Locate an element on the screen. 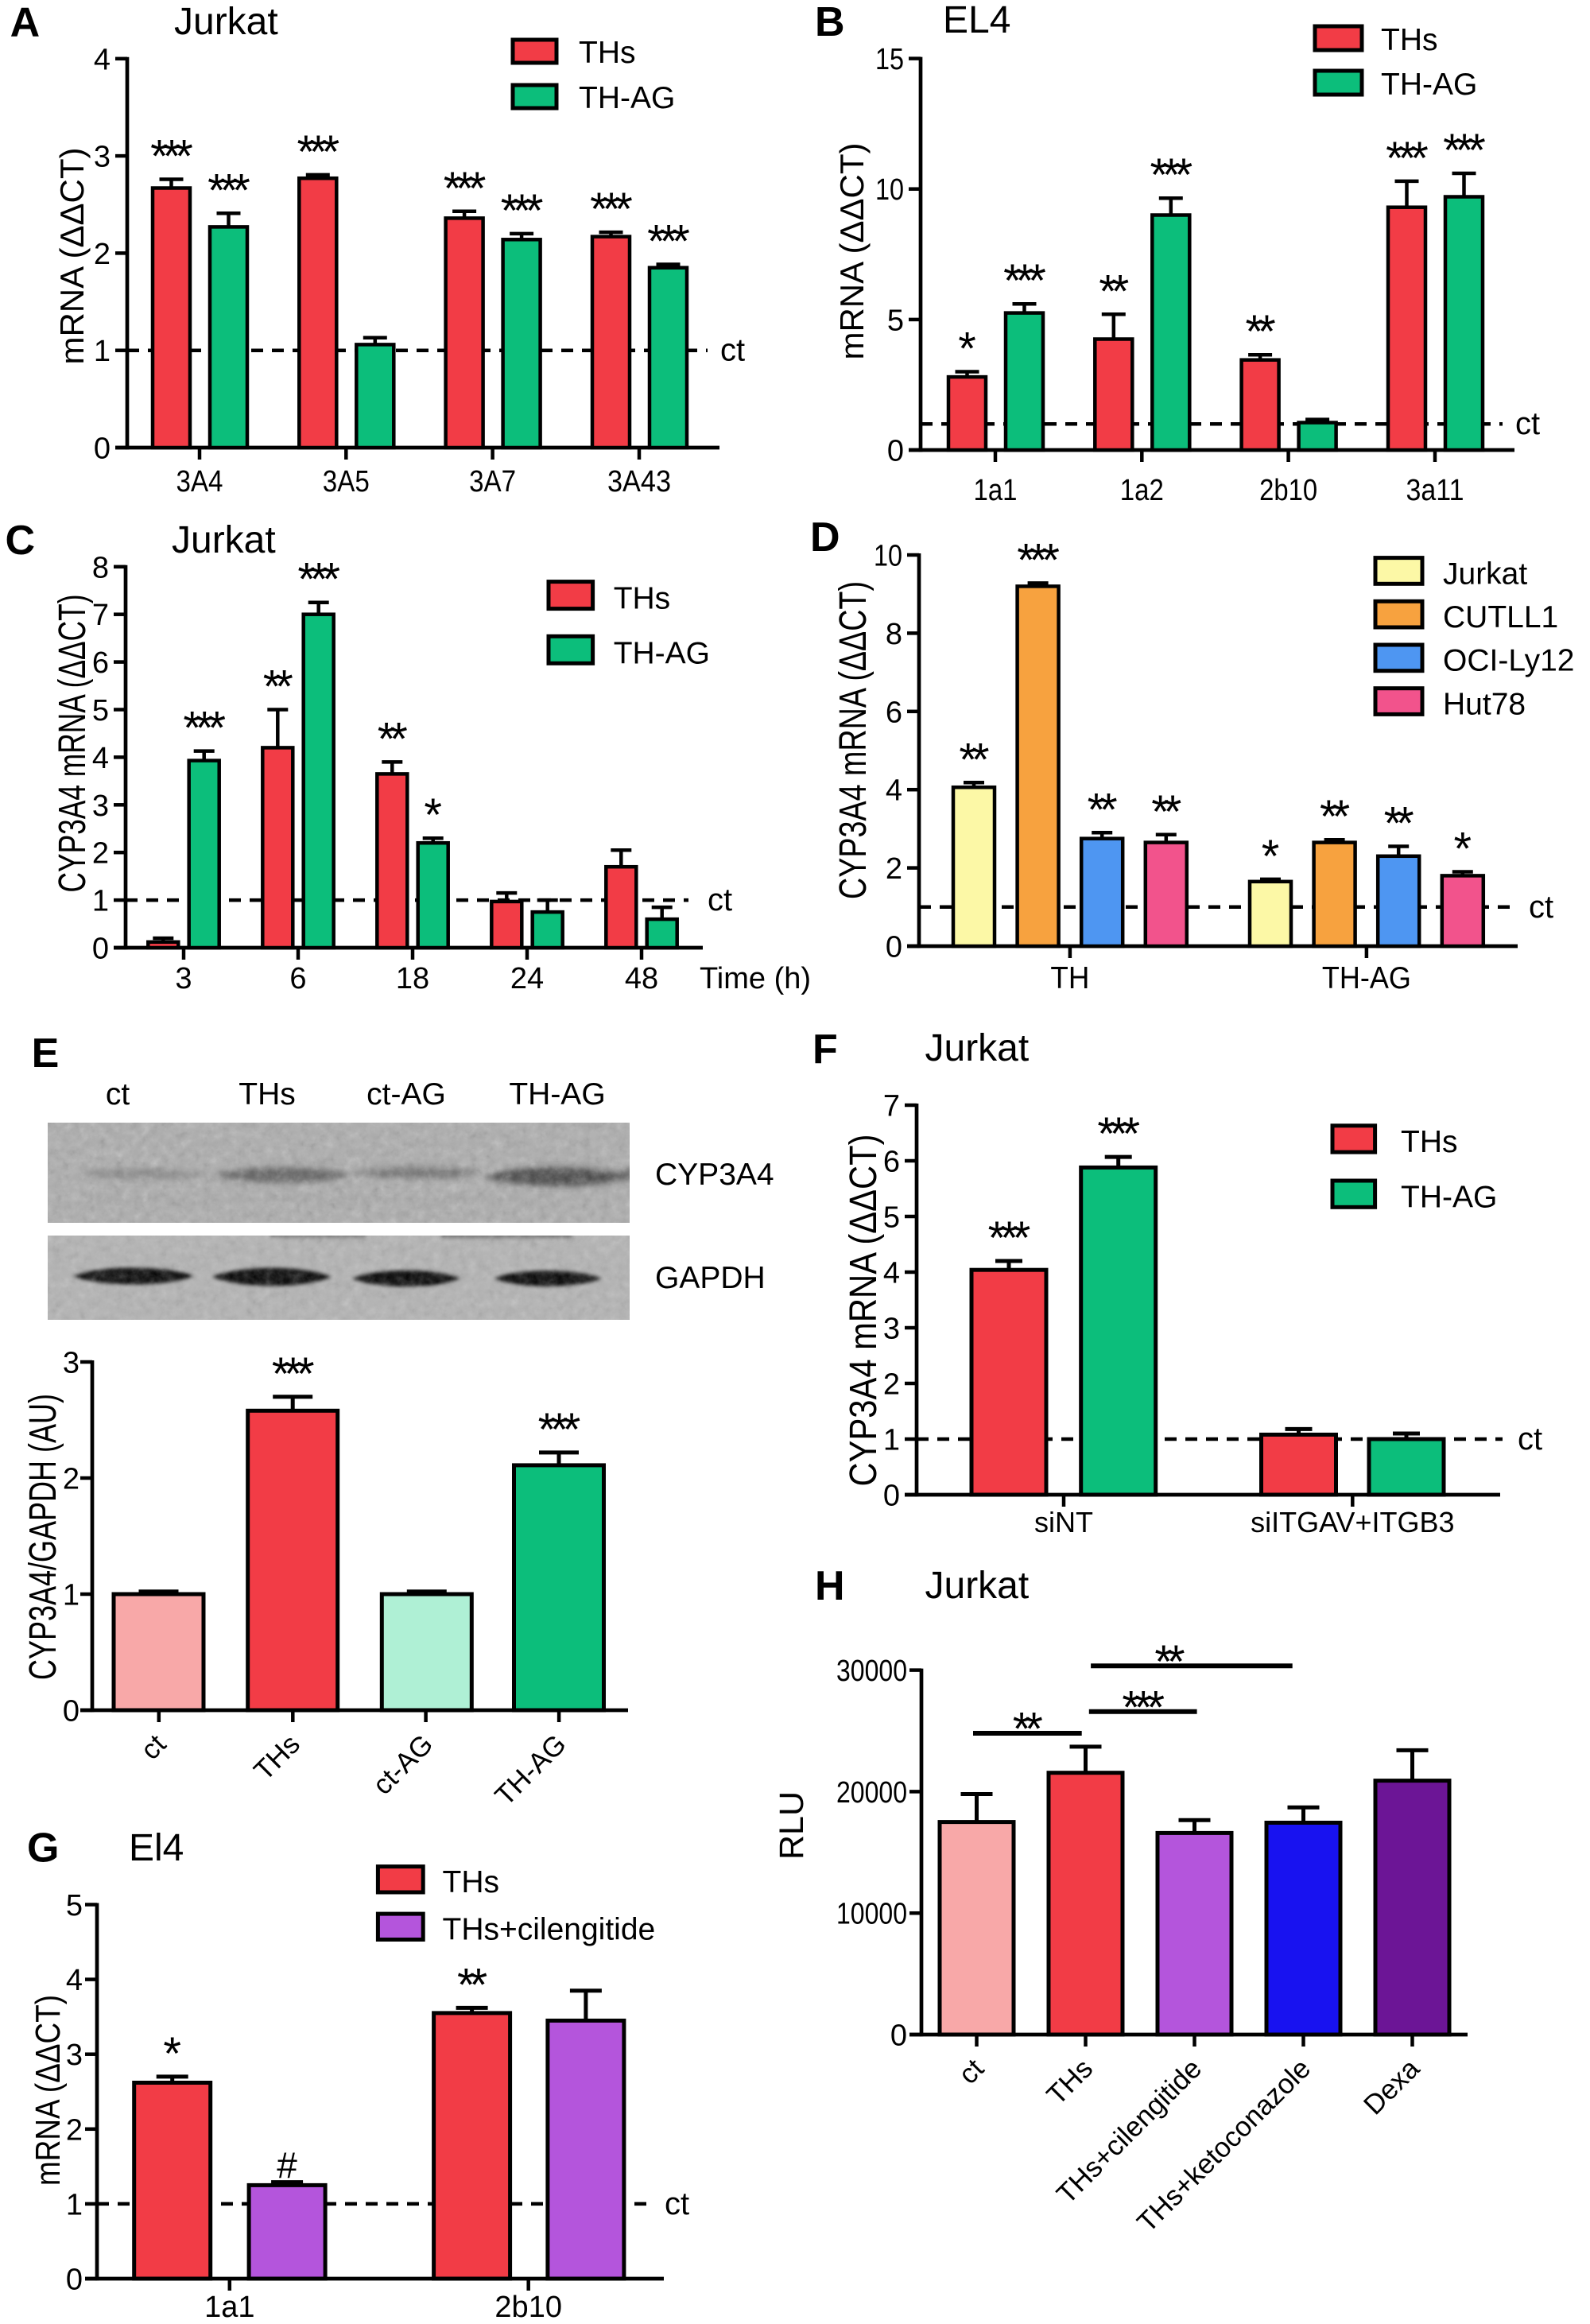 The image size is (1590, 2324). svg-text: mRNA (ΔΔCT) is located at coordinates (48, 2090).